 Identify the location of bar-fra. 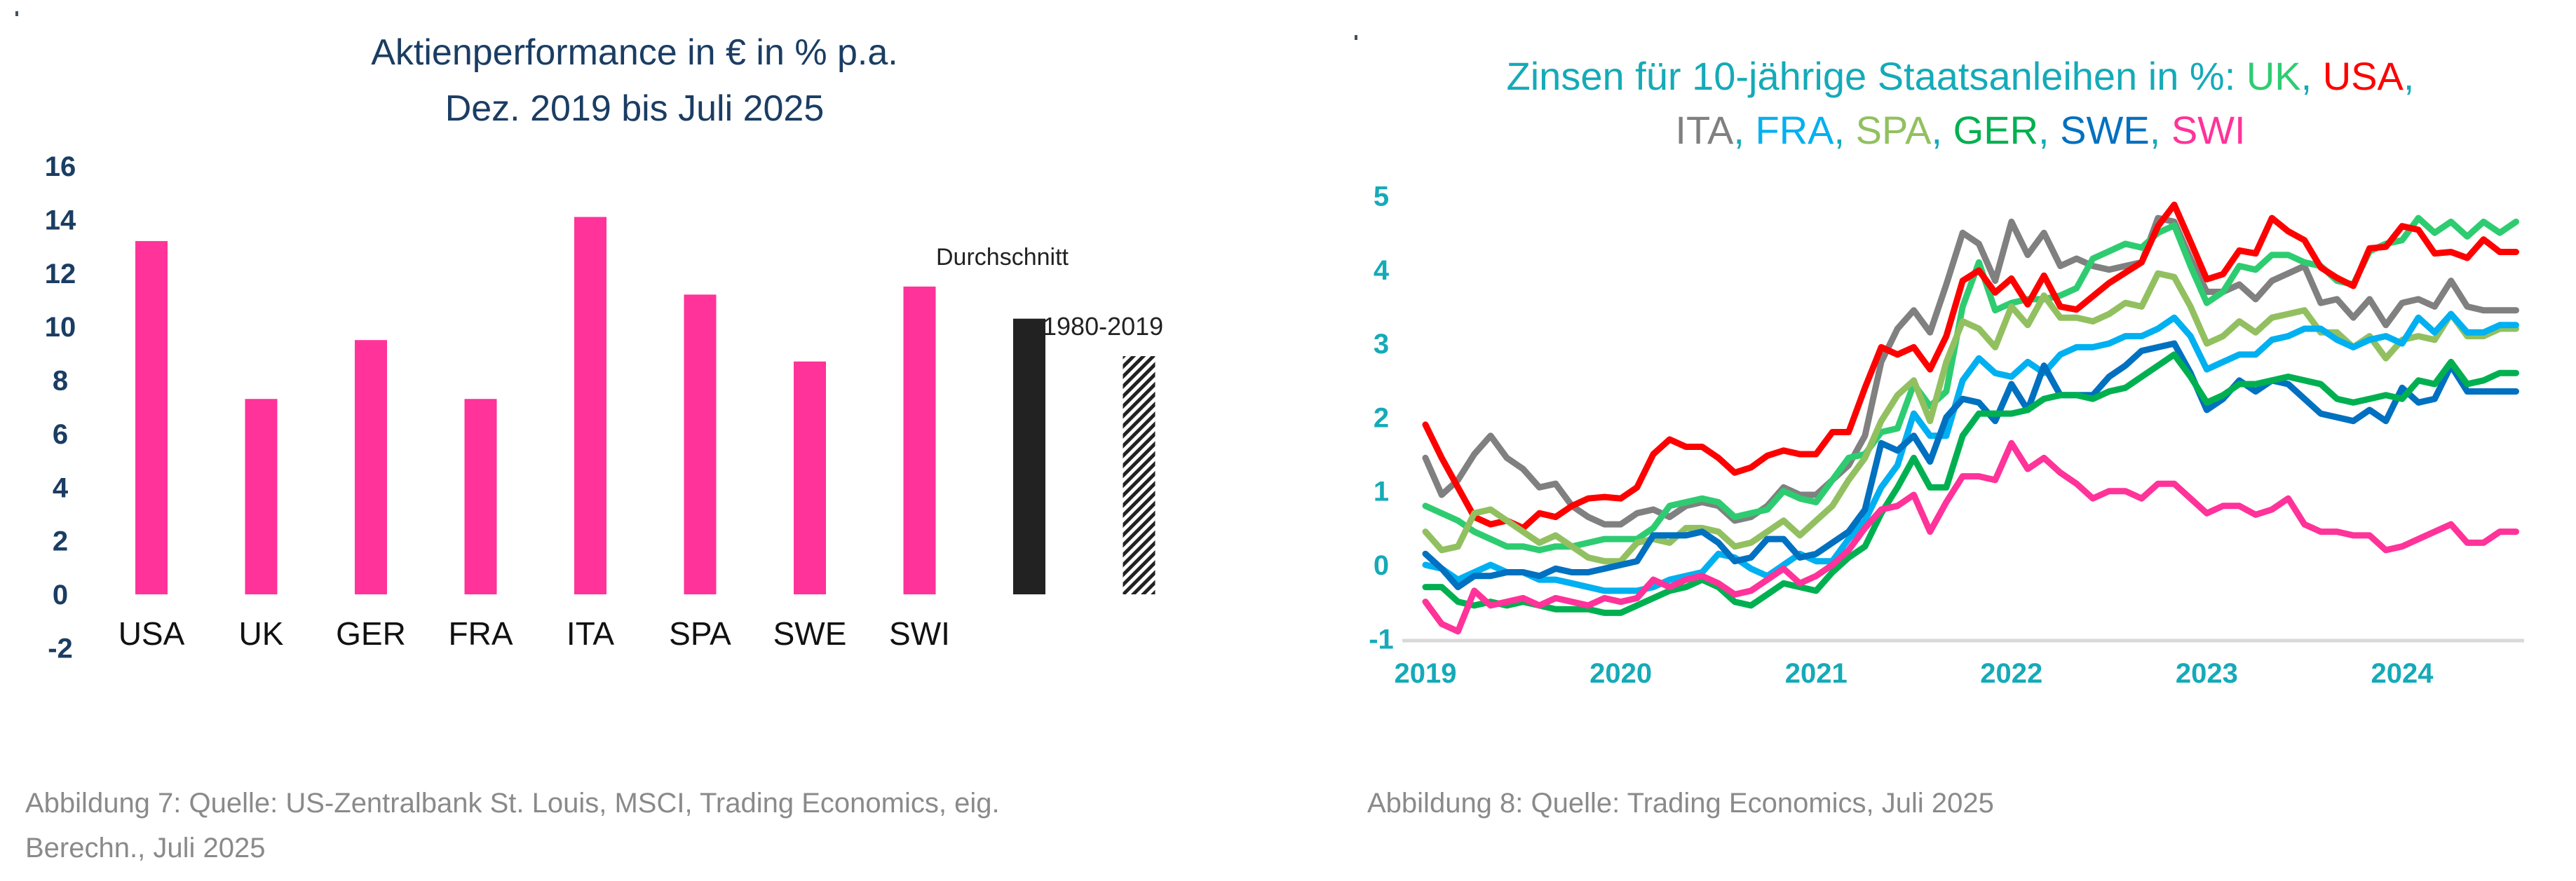
(480, 497).